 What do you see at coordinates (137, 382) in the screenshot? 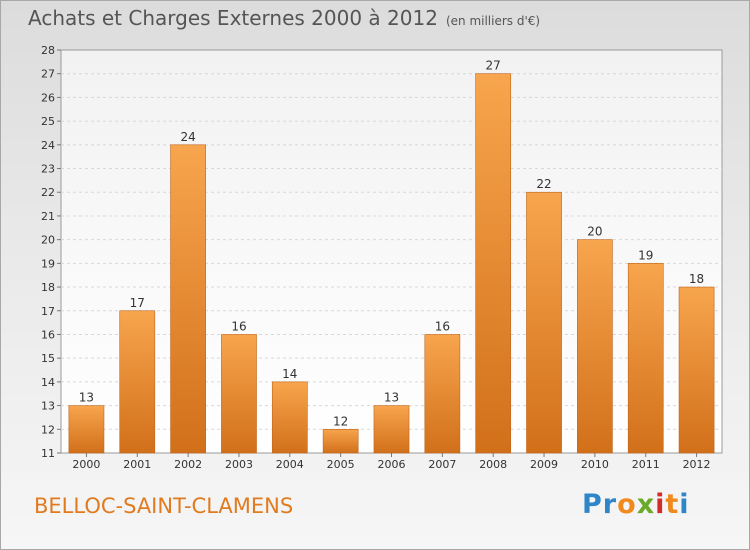
I see `bar-2001` at bounding box center [137, 382].